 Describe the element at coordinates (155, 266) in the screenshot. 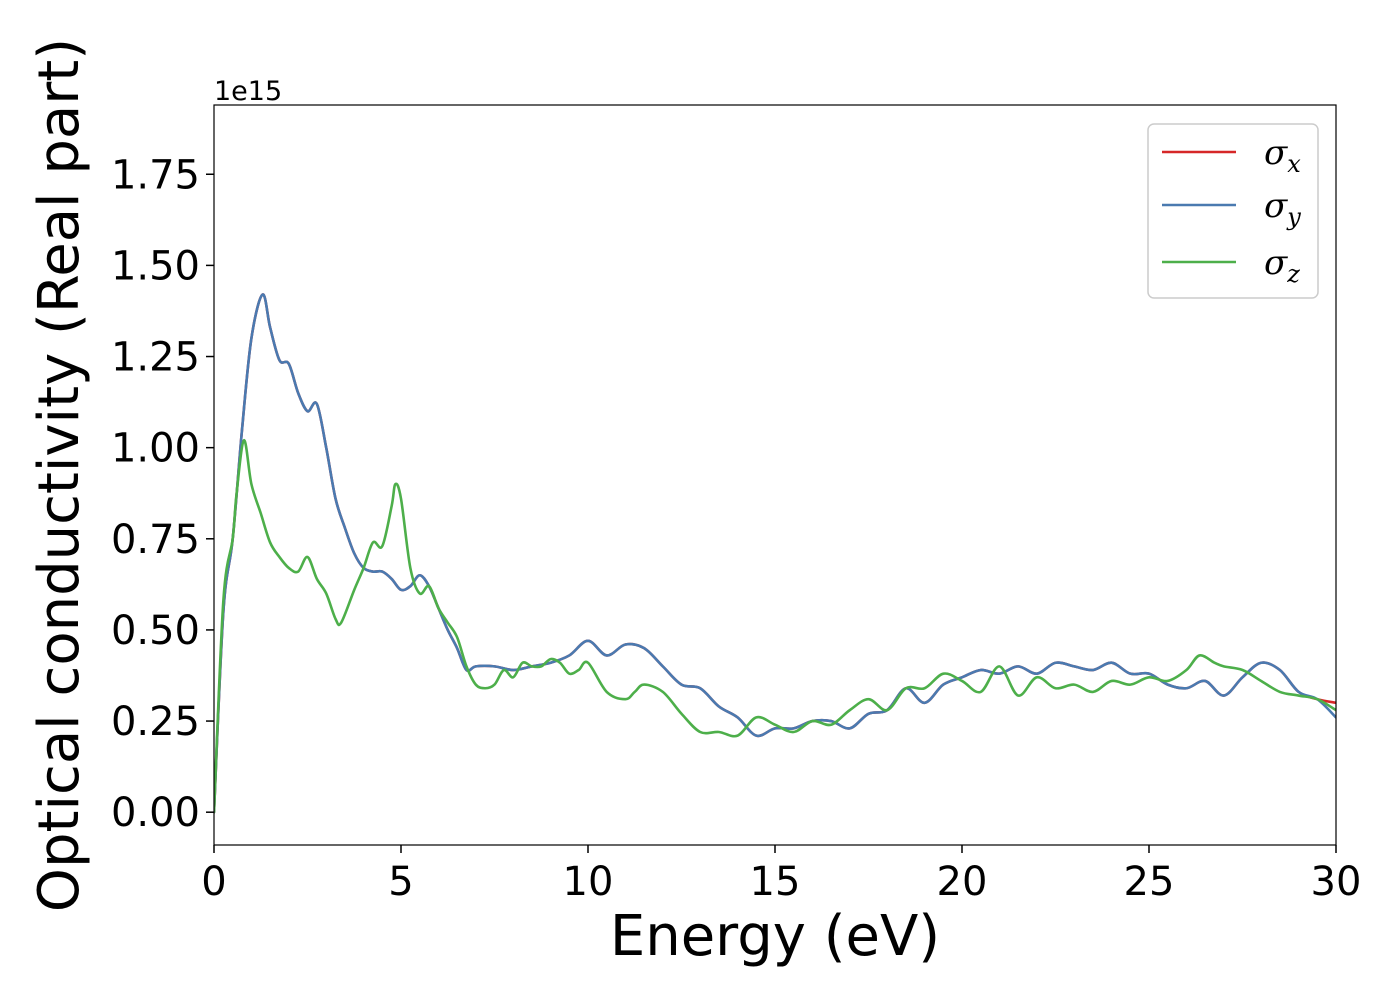

I see `y-tick-label: 1.50` at that location.